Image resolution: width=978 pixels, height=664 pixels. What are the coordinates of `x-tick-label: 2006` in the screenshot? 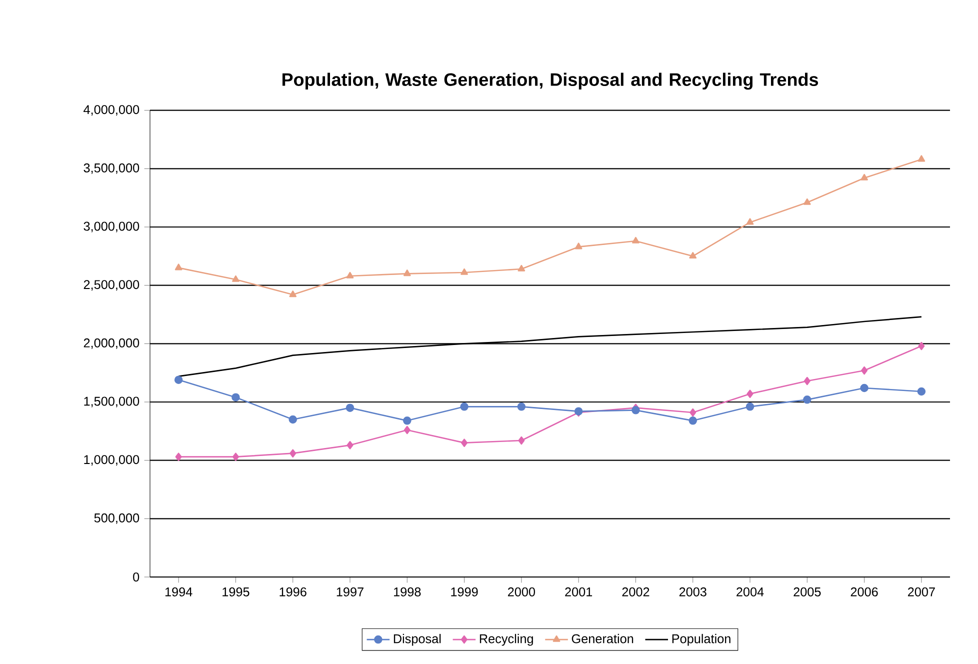 It's located at (864, 591).